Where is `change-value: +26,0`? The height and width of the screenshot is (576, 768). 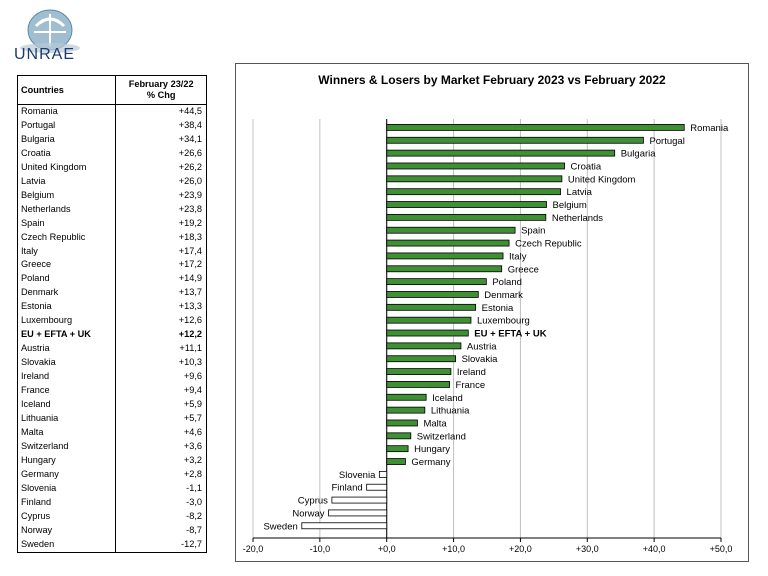
change-value: +26,0 is located at coordinates (161, 181).